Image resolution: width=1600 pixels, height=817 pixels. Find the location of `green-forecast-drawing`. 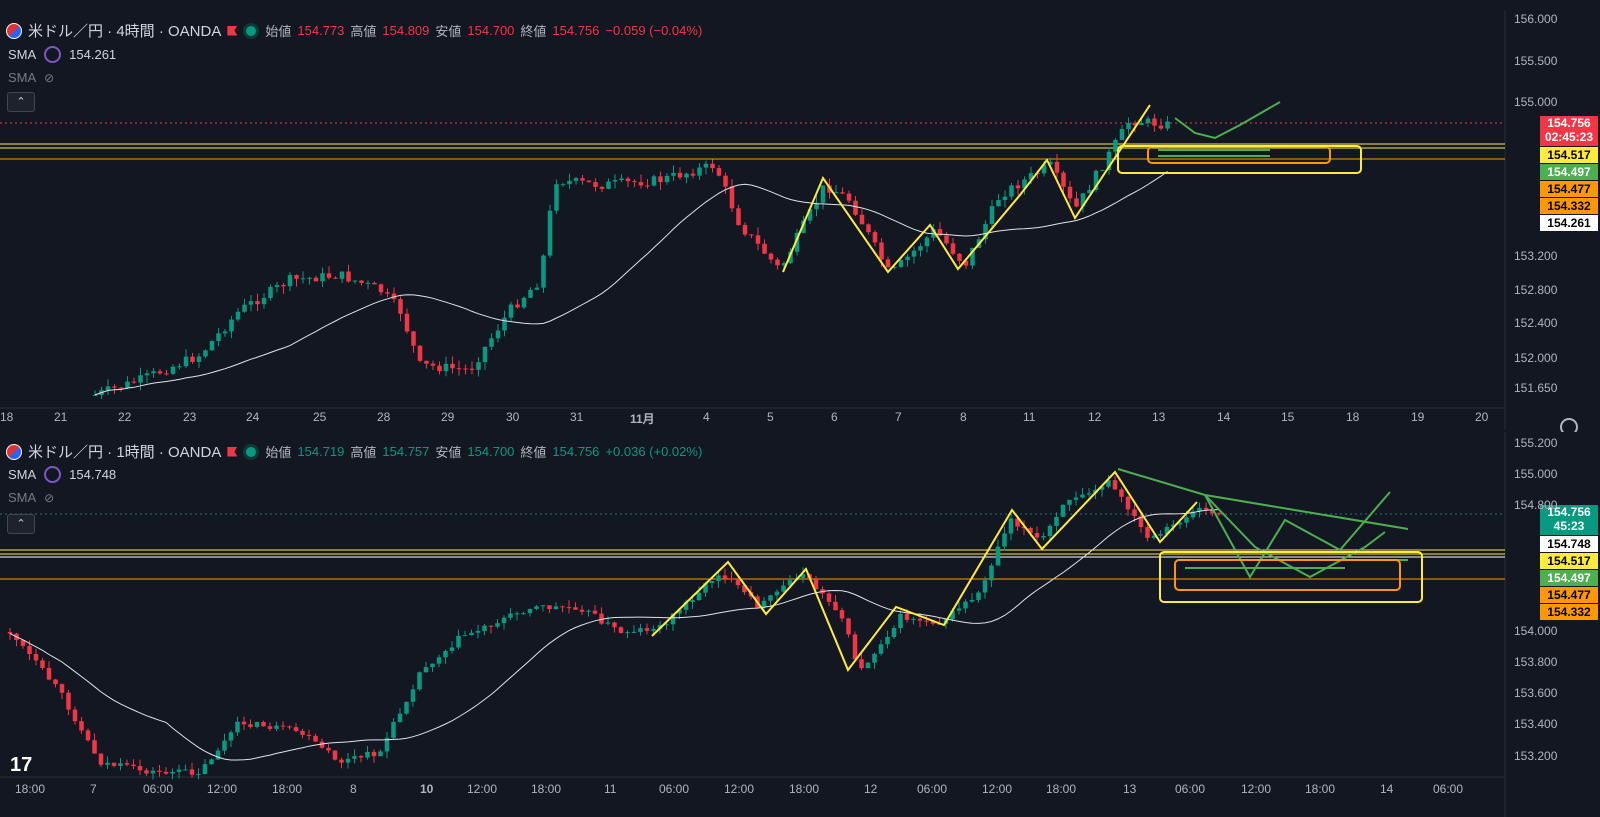

green-forecast-drawing is located at coordinates (1295, 536).